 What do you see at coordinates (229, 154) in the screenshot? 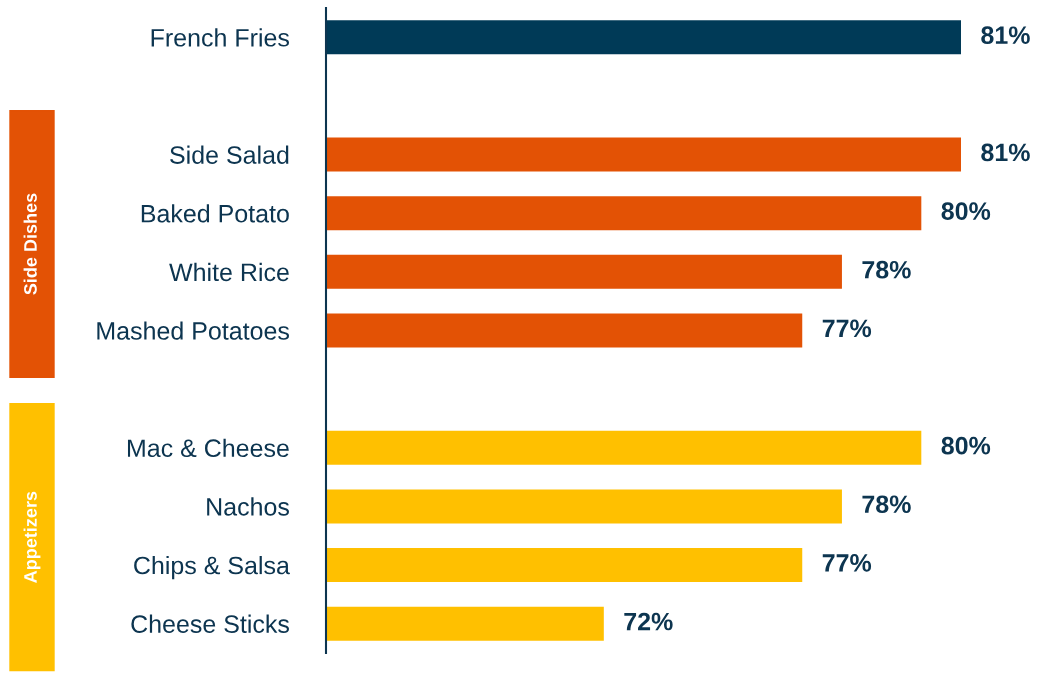
I see `y-tick-label: Side Salad` at bounding box center [229, 154].